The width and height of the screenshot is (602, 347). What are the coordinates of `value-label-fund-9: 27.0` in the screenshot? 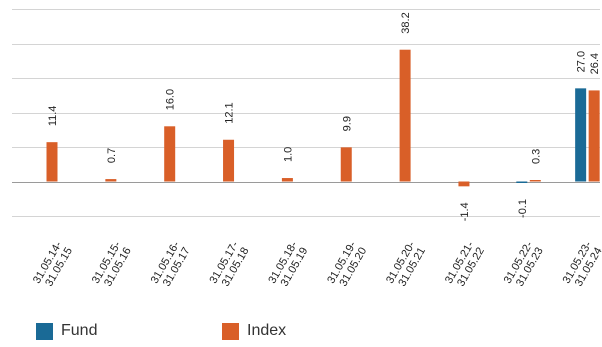 It's located at (582, 61).